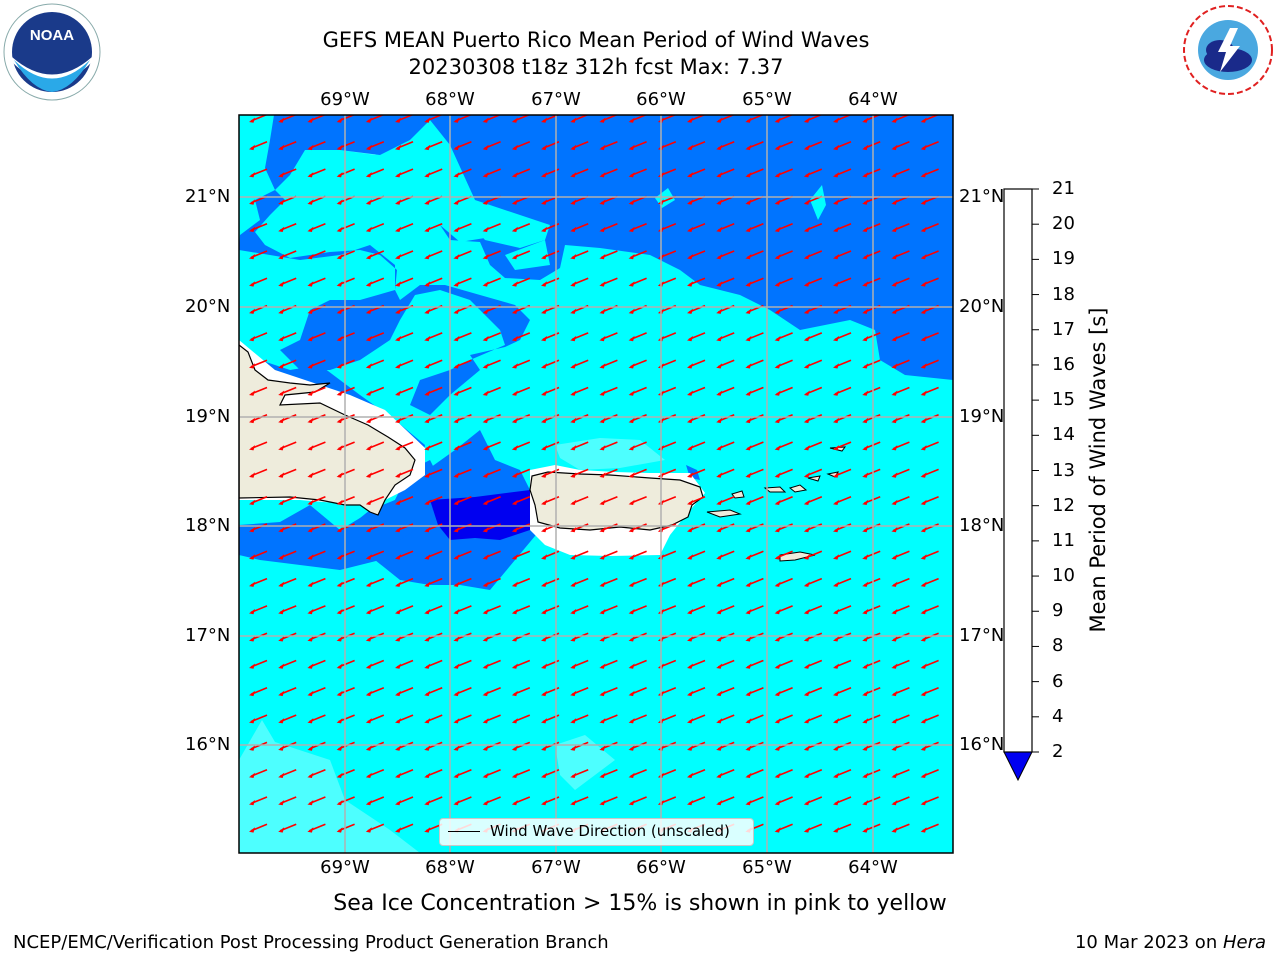 The width and height of the screenshot is (1280, 960). Describe the element at coordinates (1058, 751) in the screenshot. I see `colorbar-tick-label: 2` at that location.